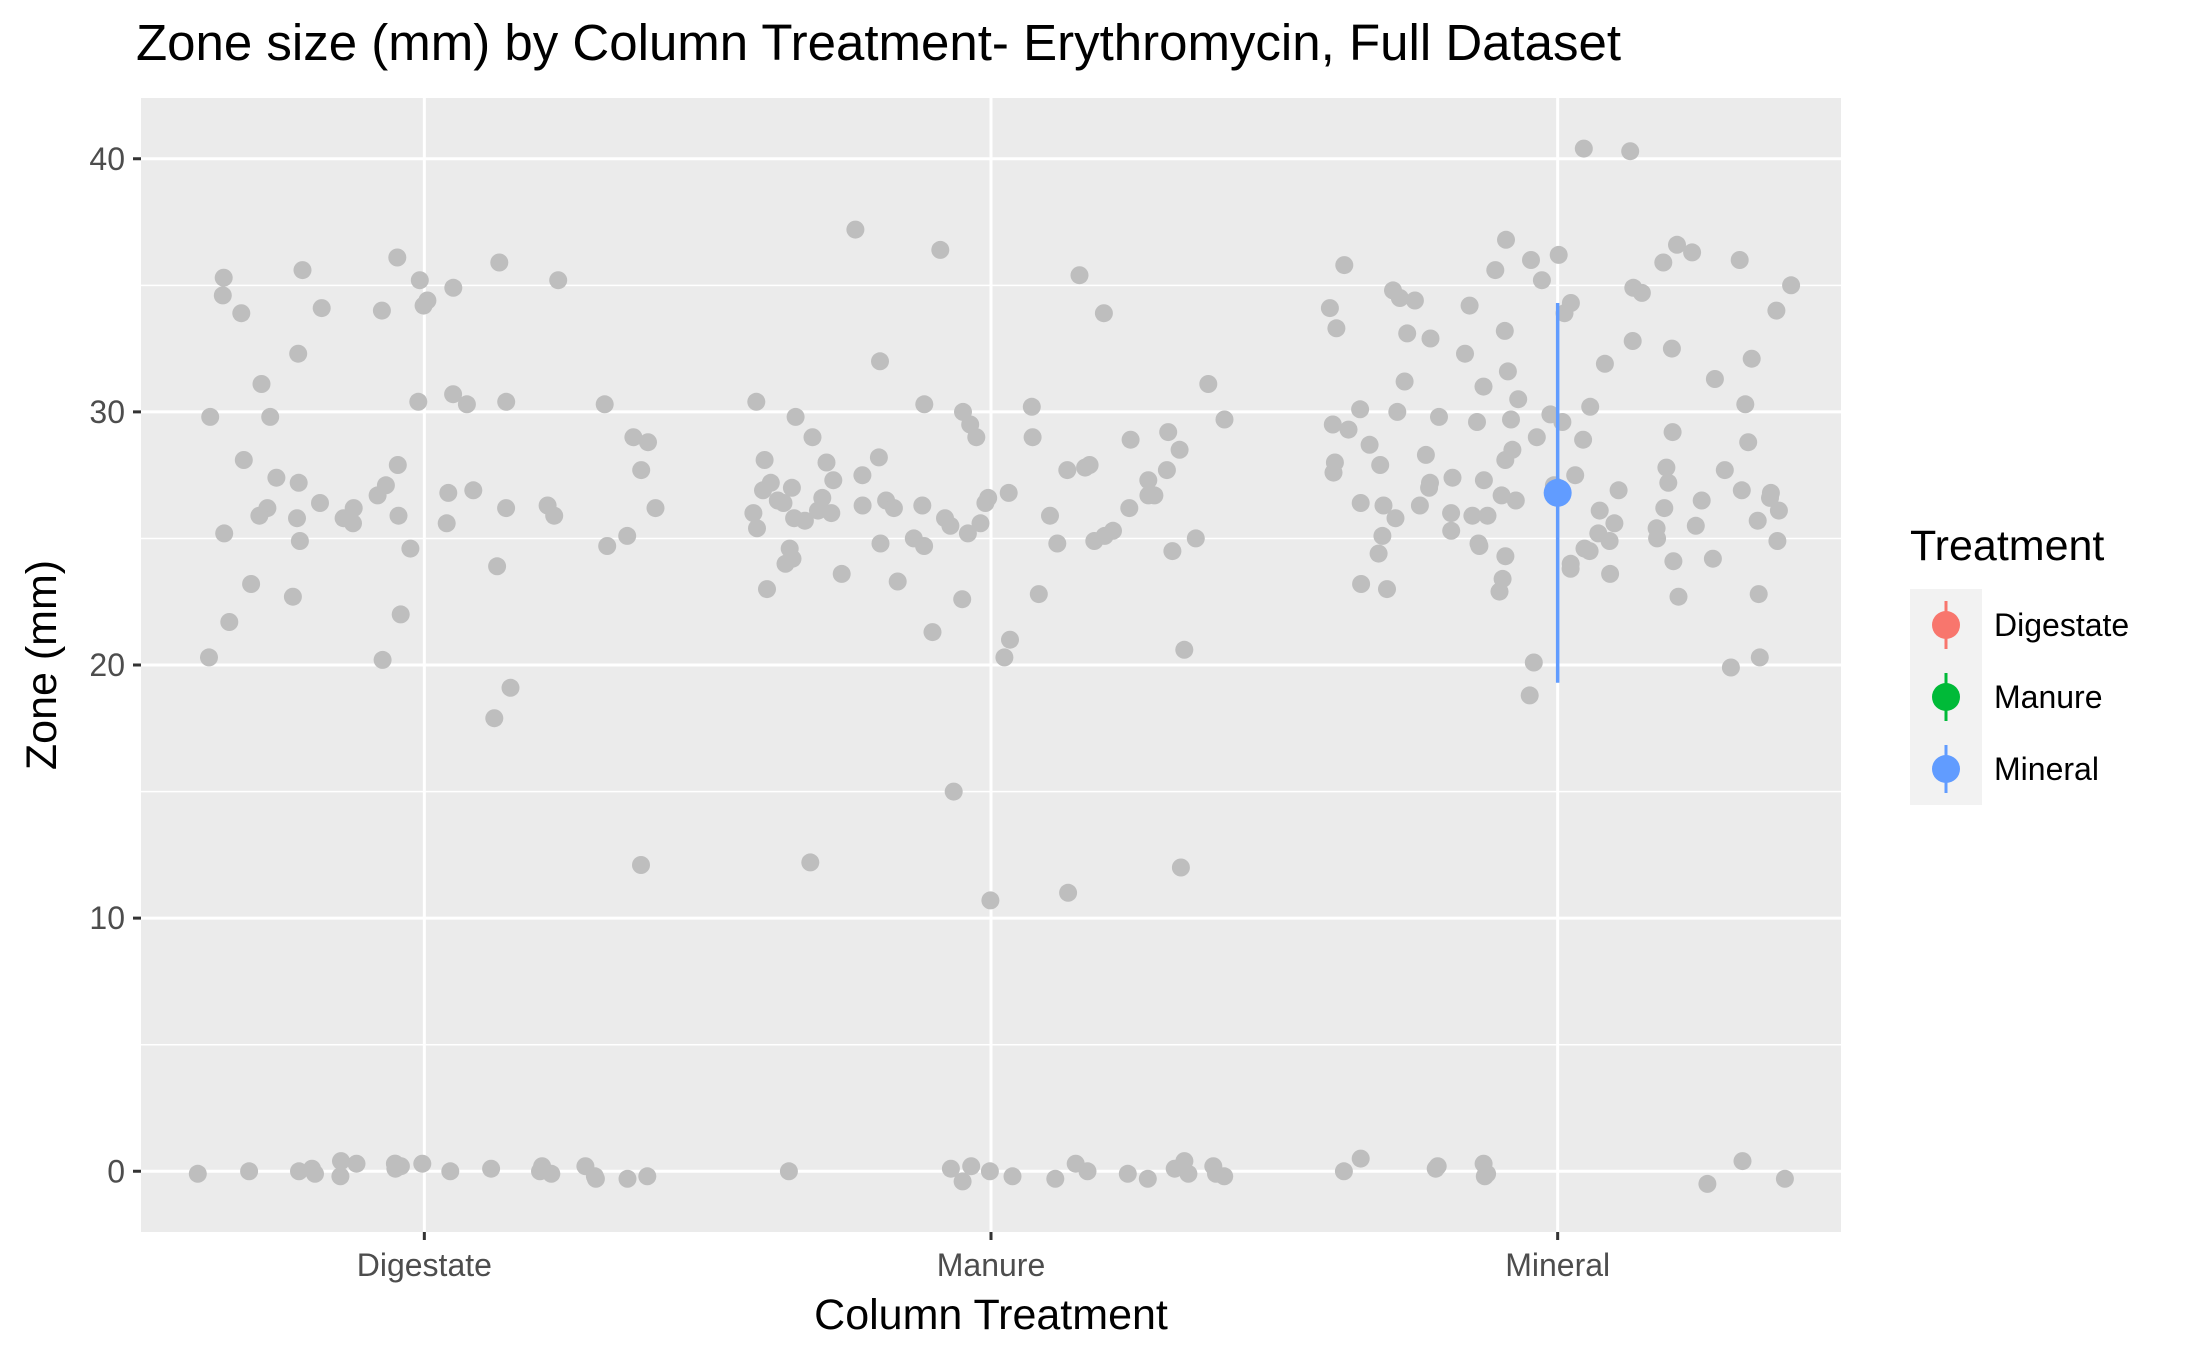  I want to click on x-tick-label: Manure, so click(991, 1265).